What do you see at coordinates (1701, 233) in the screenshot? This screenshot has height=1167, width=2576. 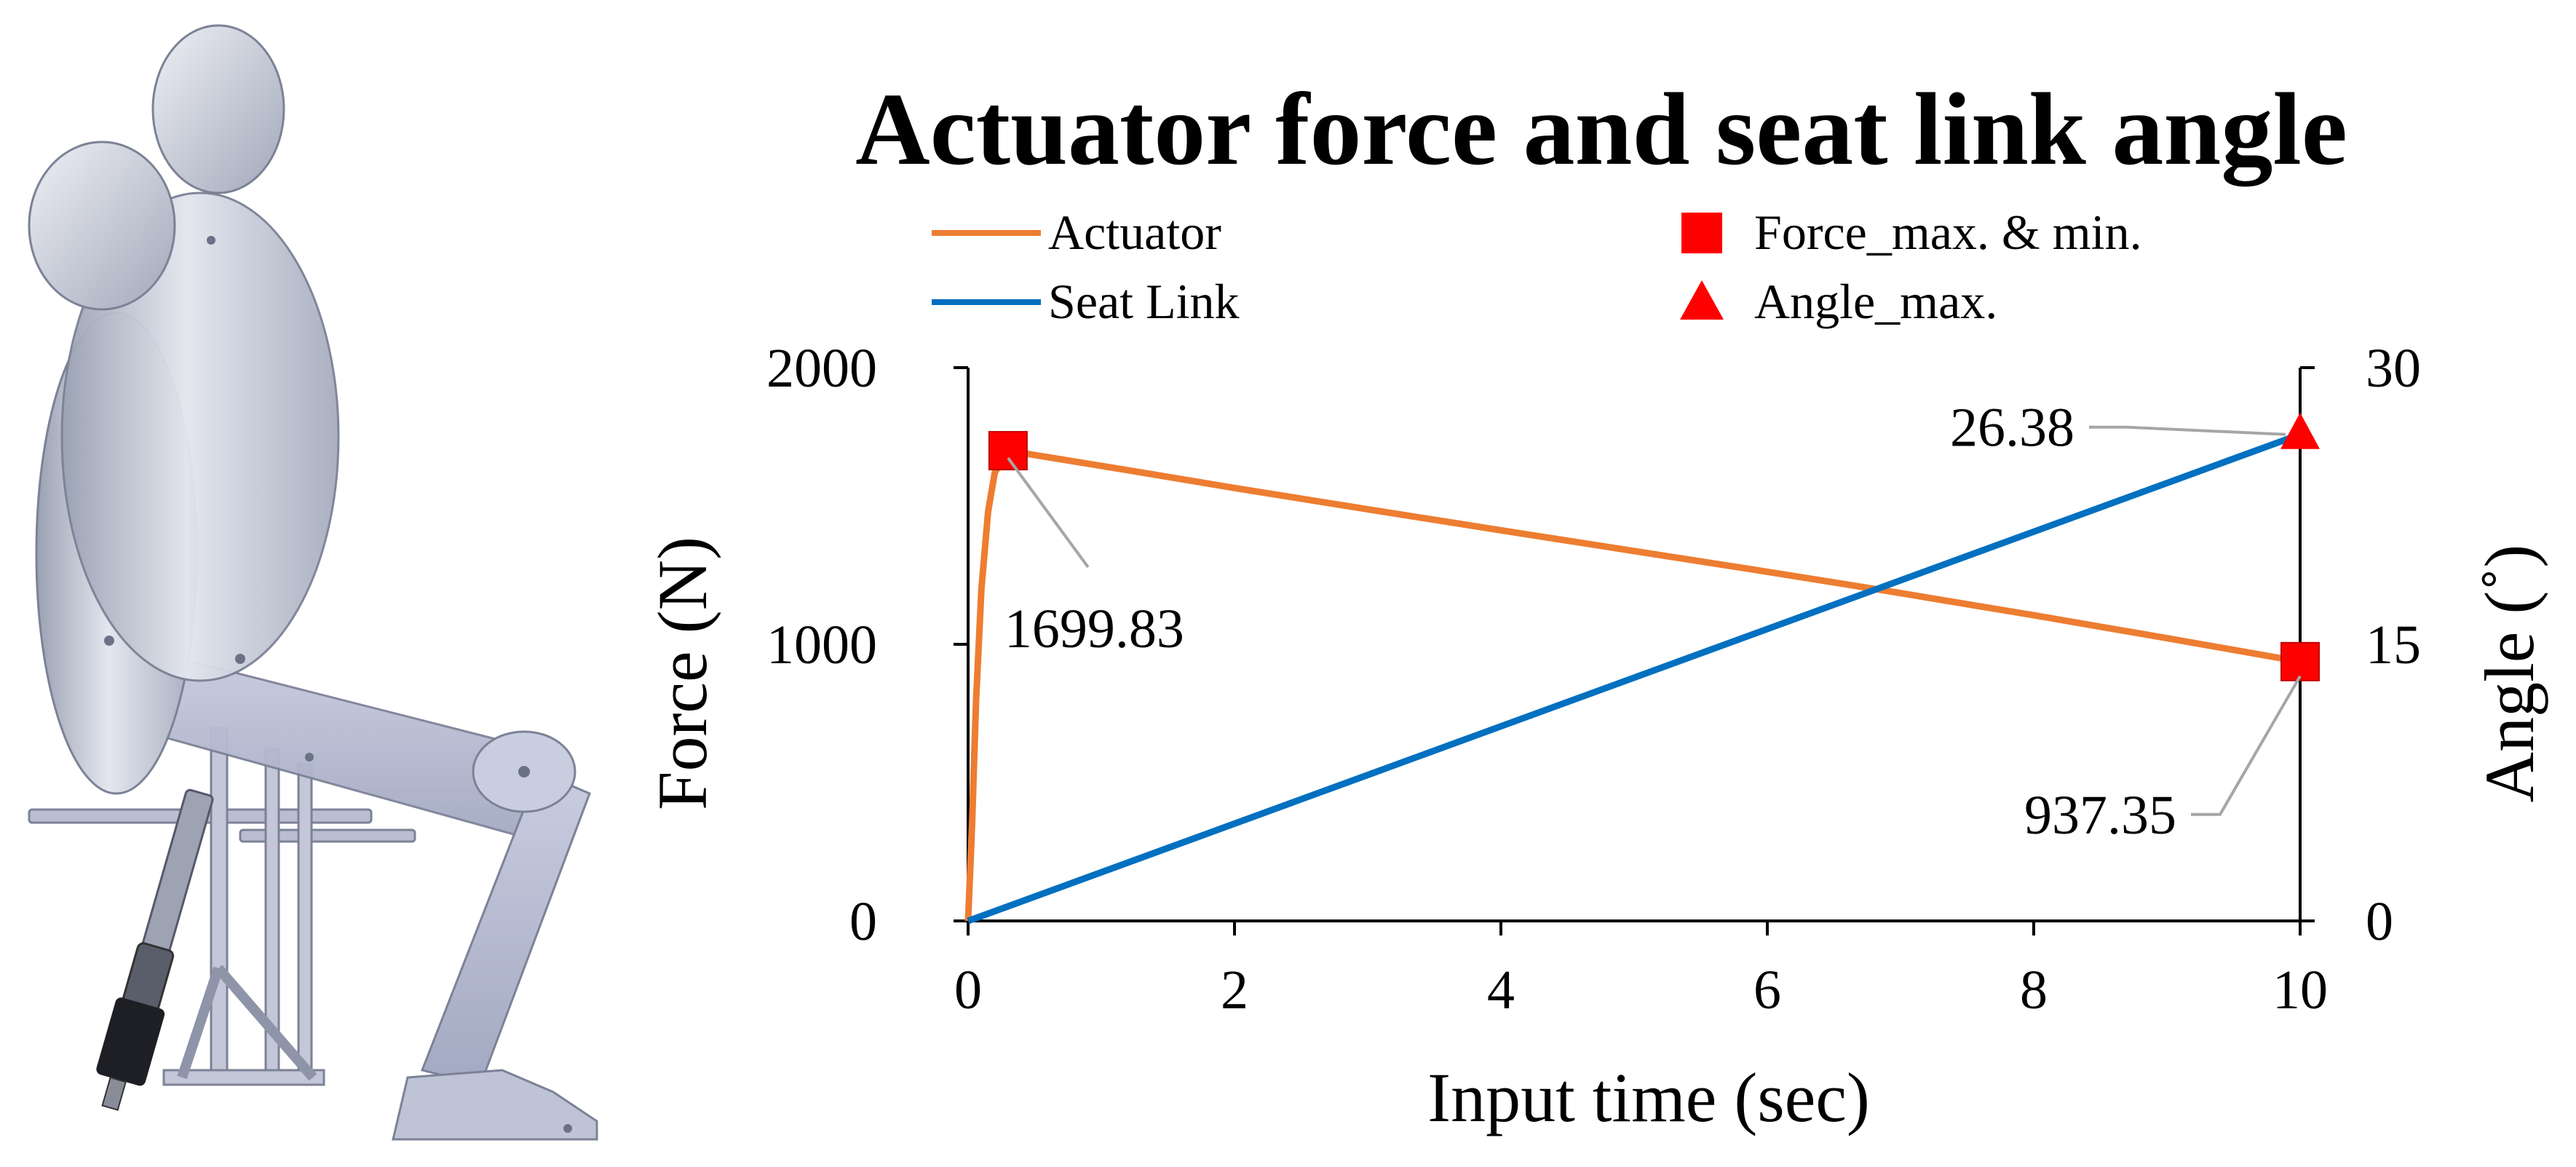 I see `legend-square-marker` at bounding box center [1701, 233].